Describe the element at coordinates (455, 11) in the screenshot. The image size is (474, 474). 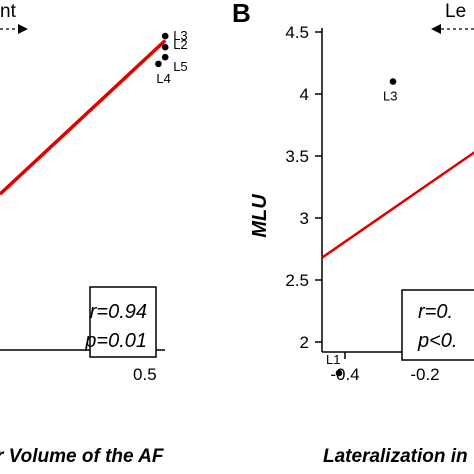
I see `panel-b-top-annotation: Le` at that location.